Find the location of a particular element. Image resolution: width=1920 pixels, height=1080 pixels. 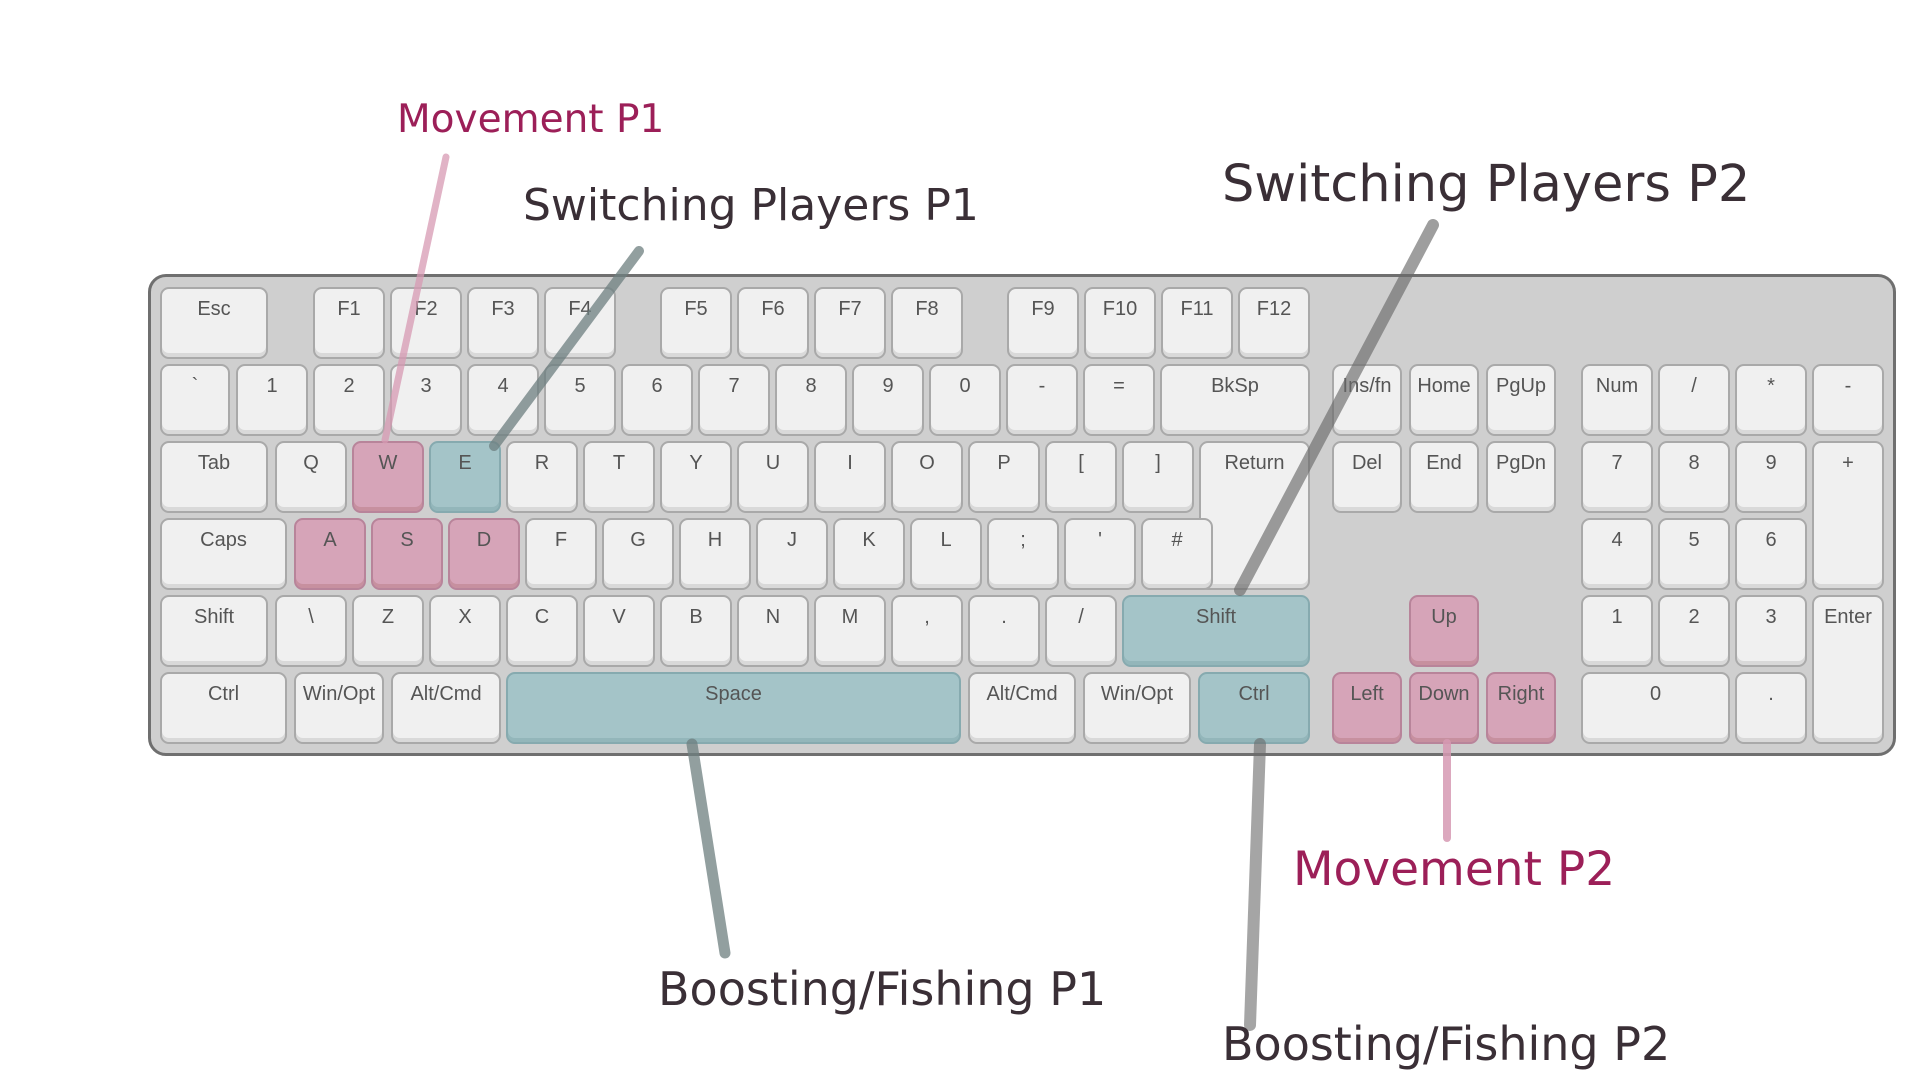

key-caps: Caps is located at coordinates (223, 554).